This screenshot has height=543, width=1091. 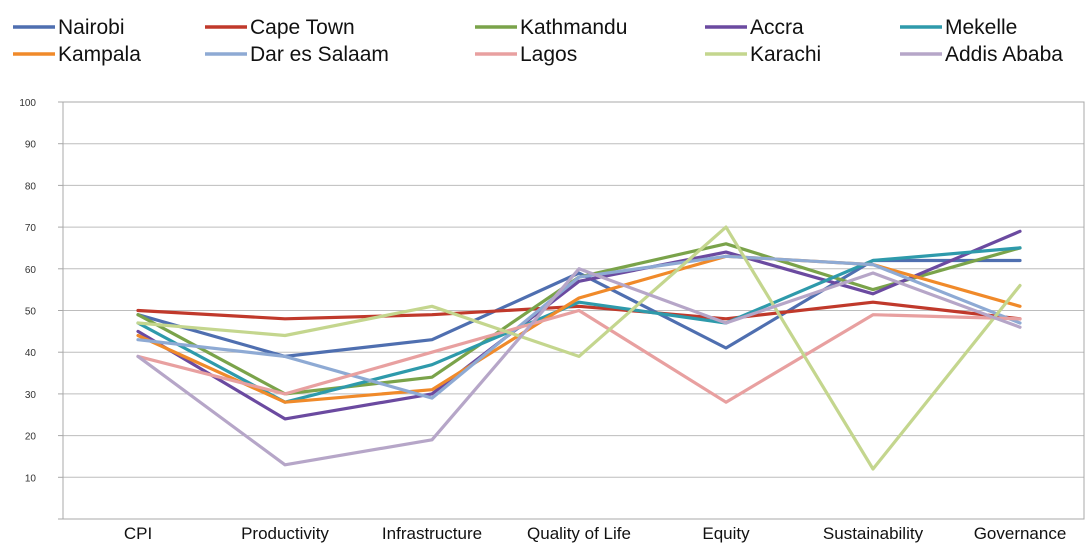 What do you see at coordinates (548, 54) in the screenshot?
I see `legend-label: Lagos` at bounding box center [548, 54].